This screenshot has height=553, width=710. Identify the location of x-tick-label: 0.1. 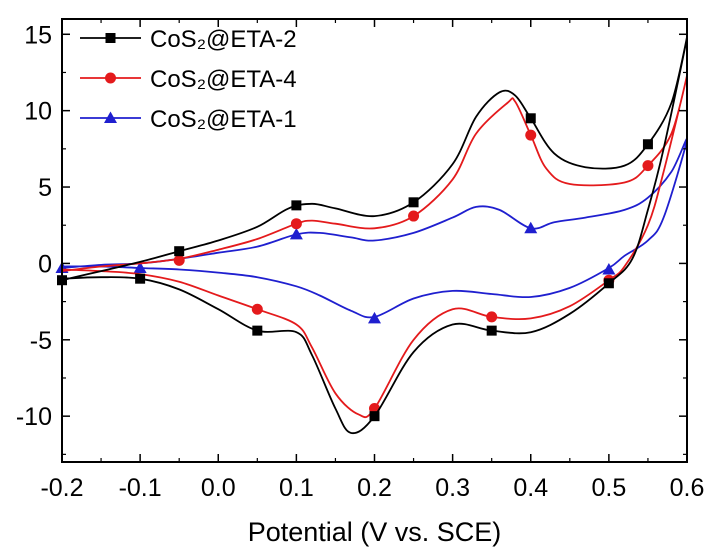
(296, 488).